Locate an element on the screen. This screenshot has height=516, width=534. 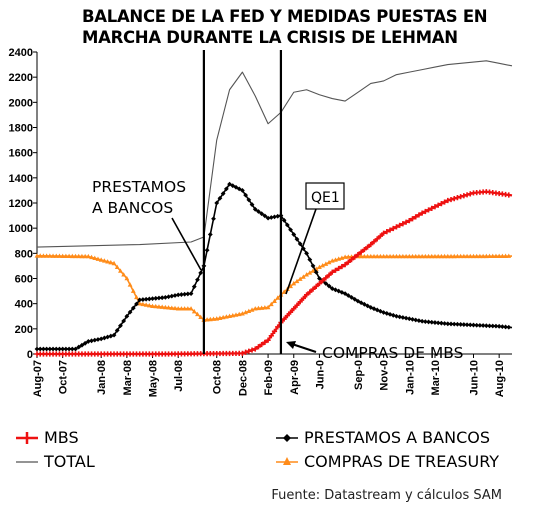
x-tick-label: Jan-08 is located at coordinates (102, 377).